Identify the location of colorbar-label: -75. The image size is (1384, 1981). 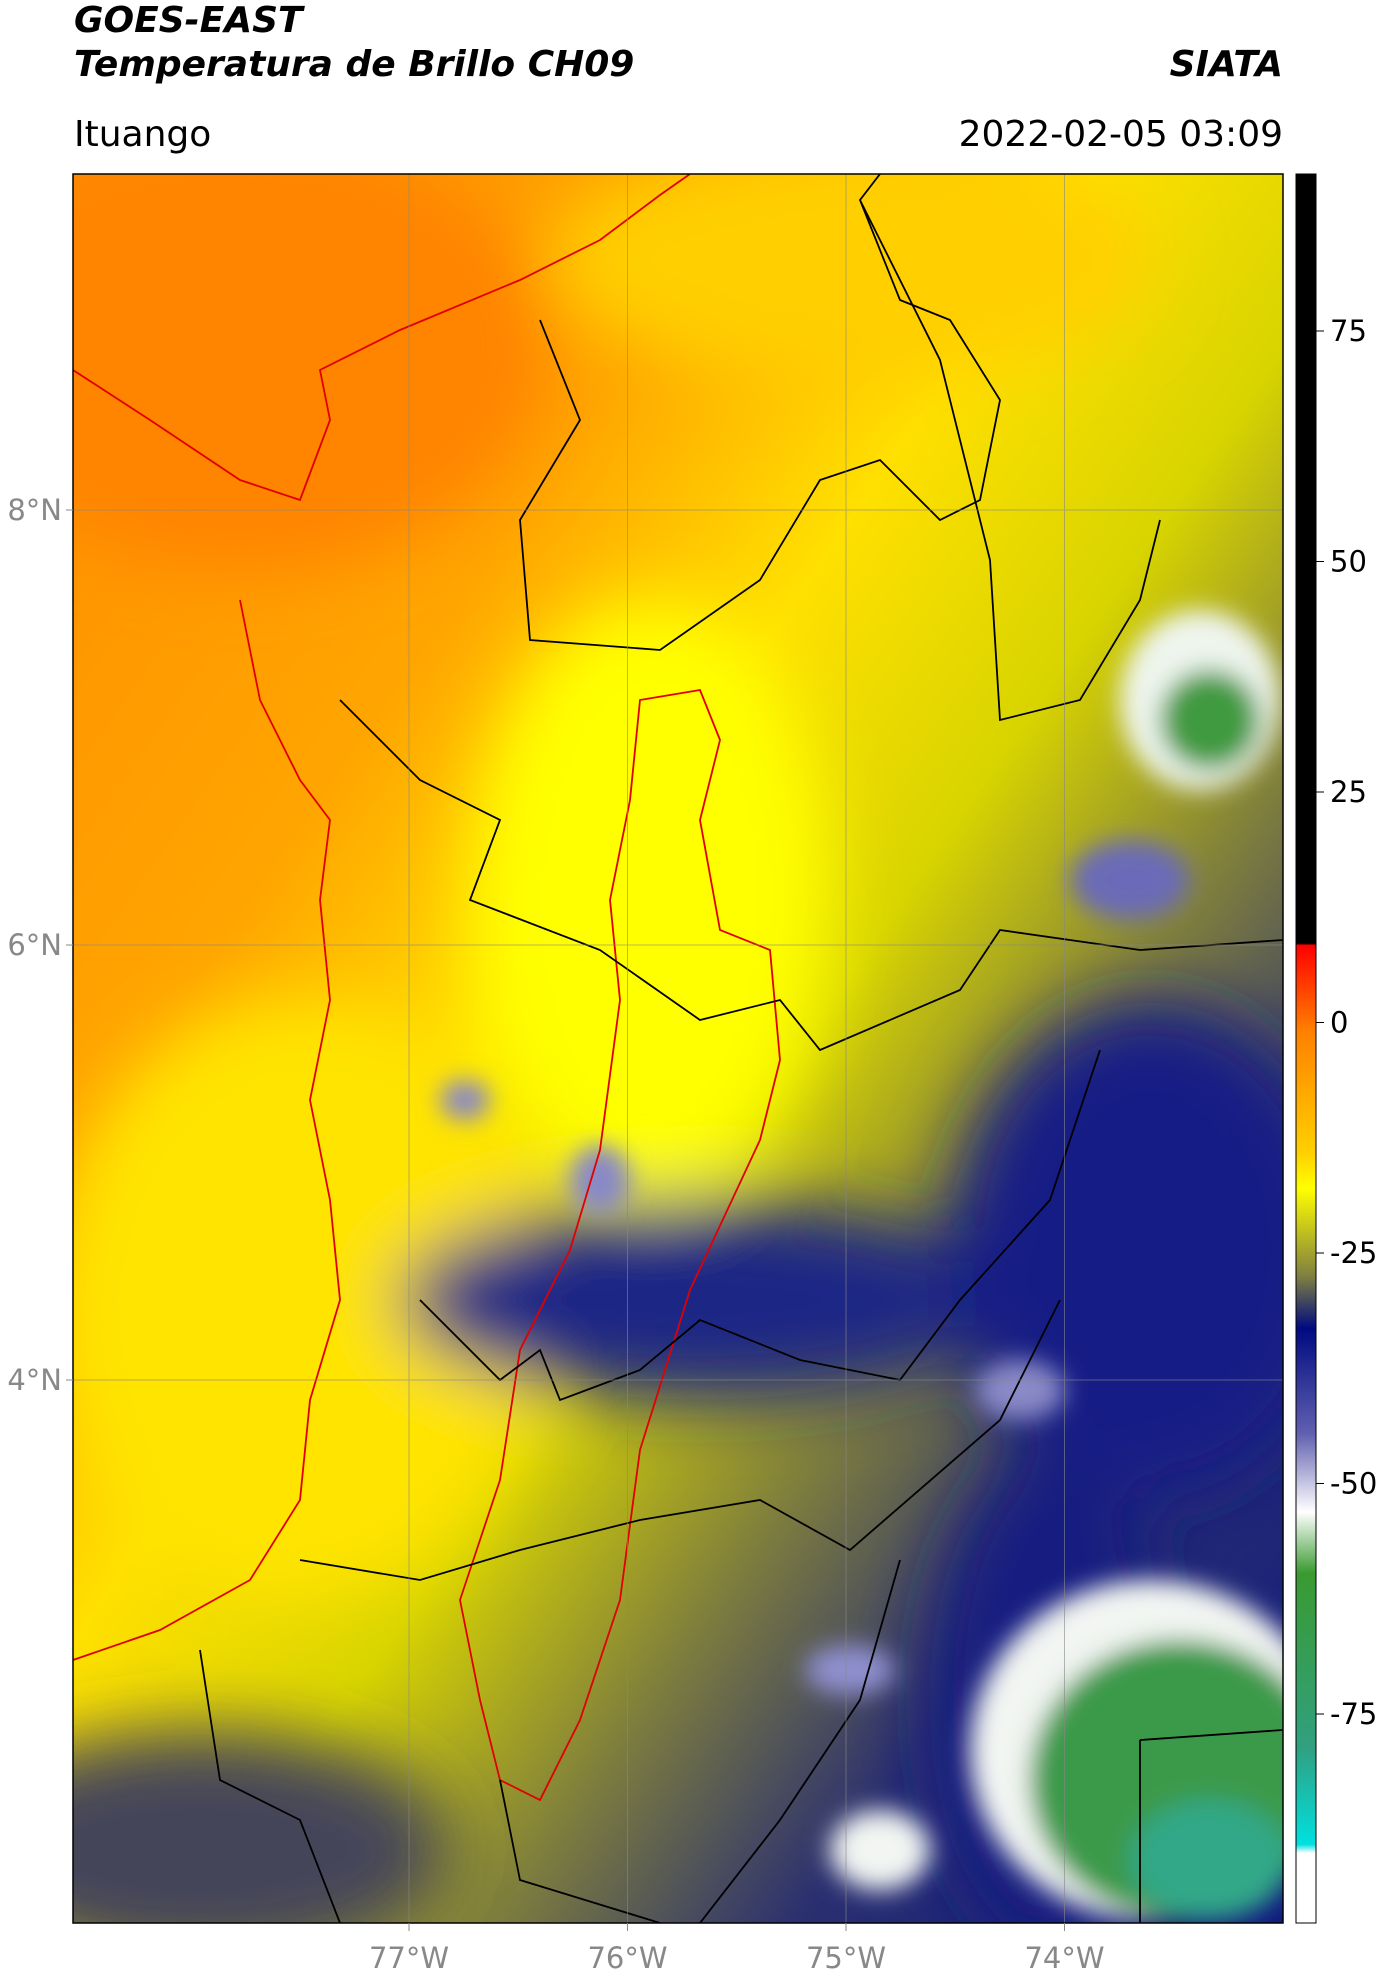
(1353, 1714).